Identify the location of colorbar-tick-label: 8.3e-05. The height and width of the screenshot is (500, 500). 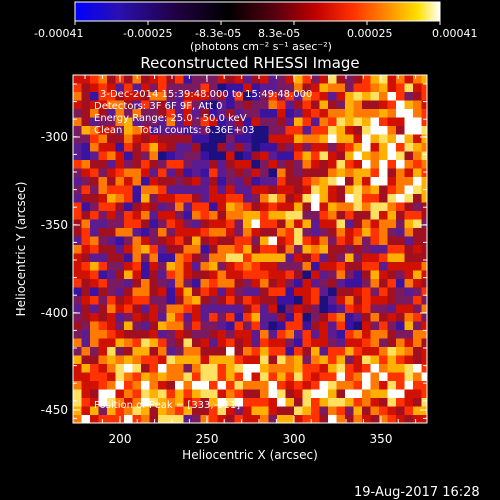
(279, 33).